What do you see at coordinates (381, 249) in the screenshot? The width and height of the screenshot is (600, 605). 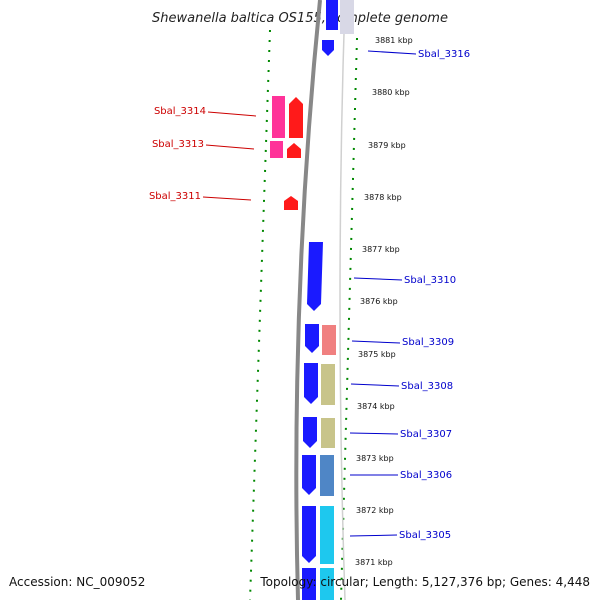 I see `kbp-tick: 3877 kbp` at bounding box center [381, 249].